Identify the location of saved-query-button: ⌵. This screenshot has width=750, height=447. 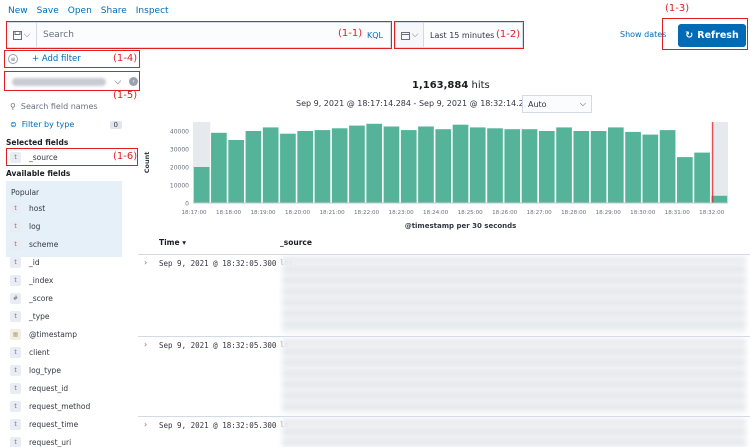
(22, 35).